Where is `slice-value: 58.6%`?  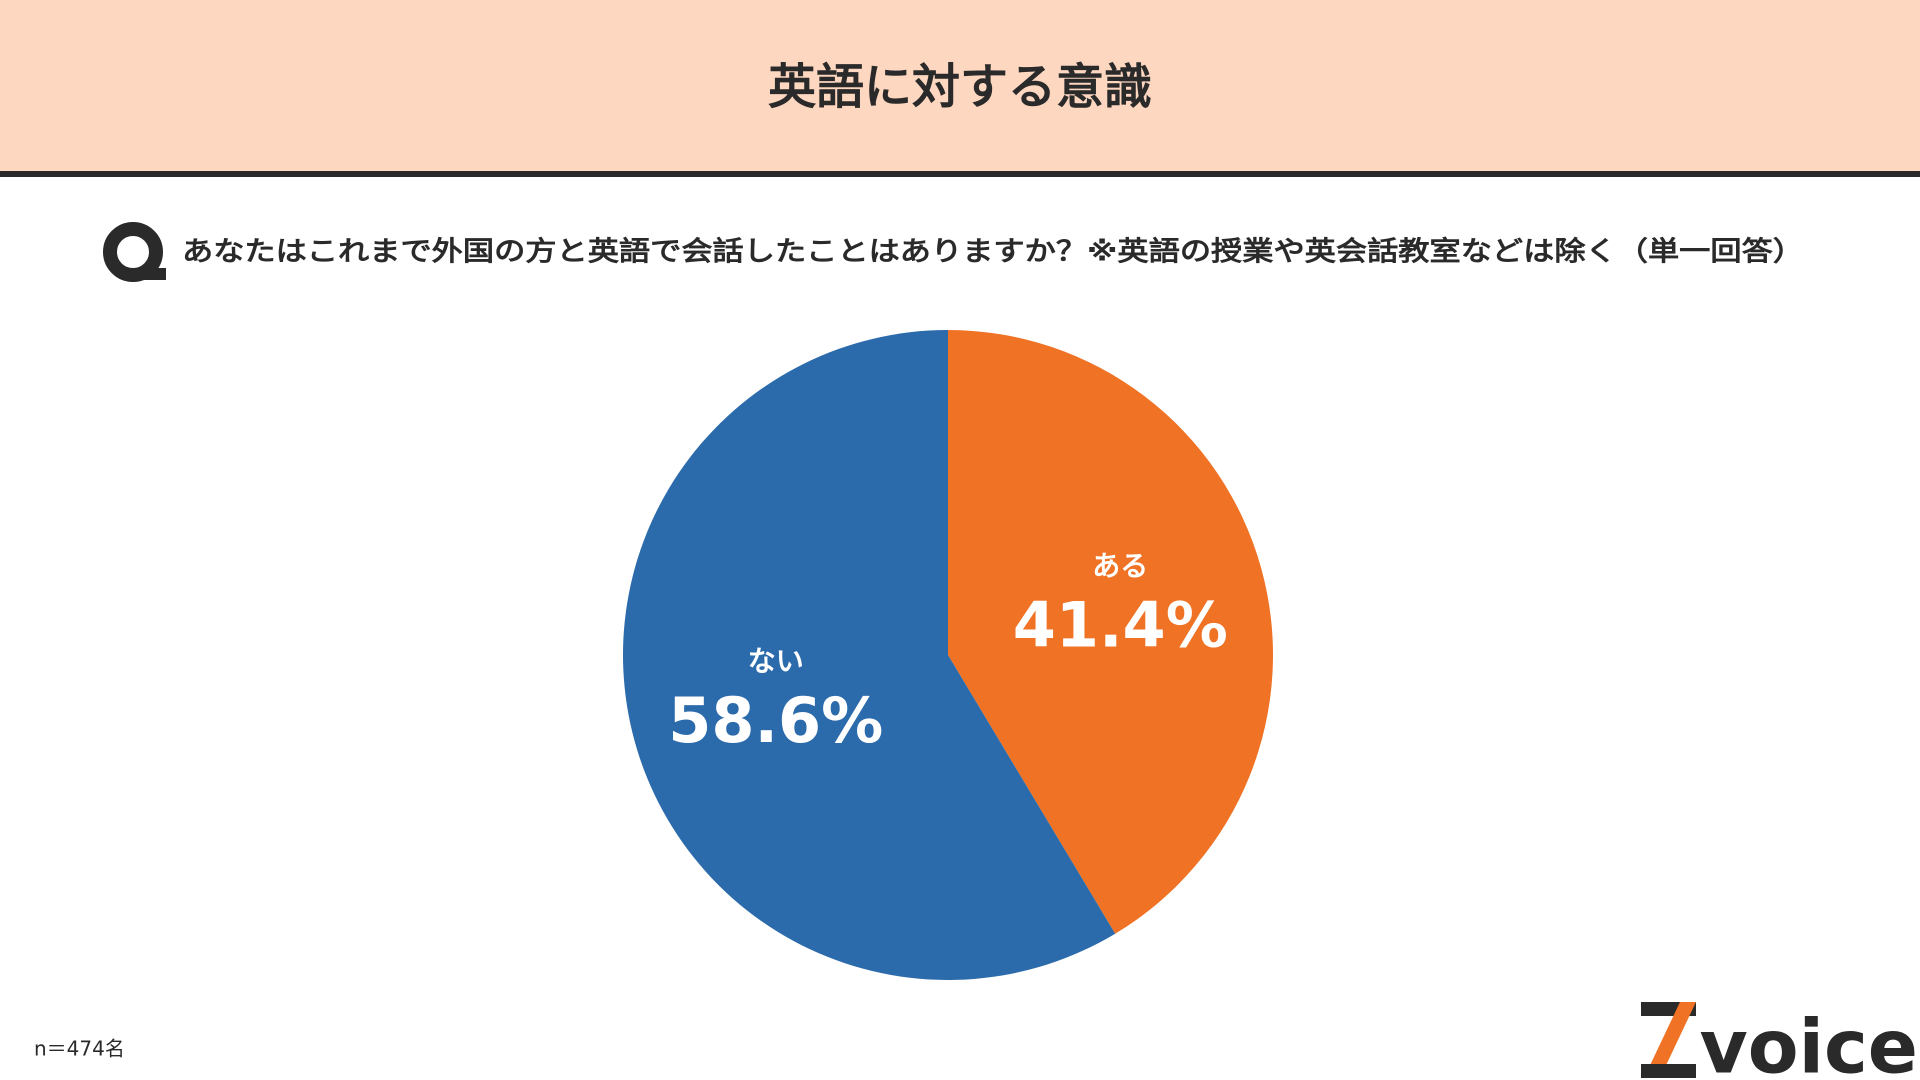 slice-value: 58.6% is located at coordinates (775, 720).